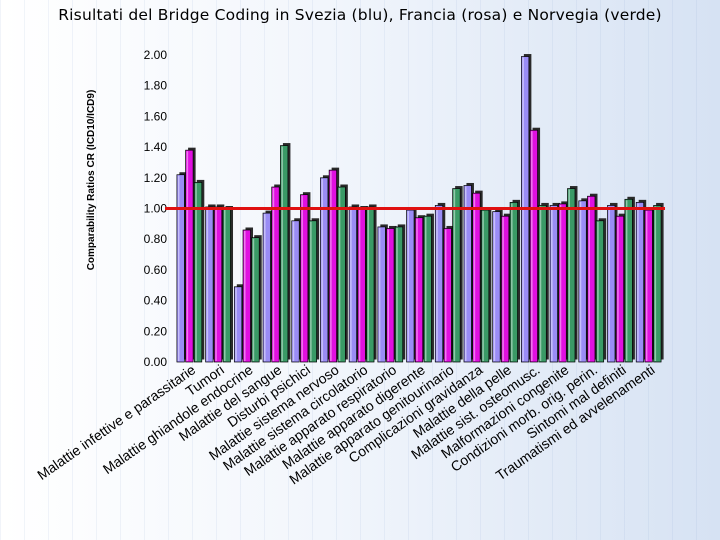 Image resolution: width=720 pixels, height=540 pixels. I want to click on y-tick-label: 1.20, so click(156, 178).